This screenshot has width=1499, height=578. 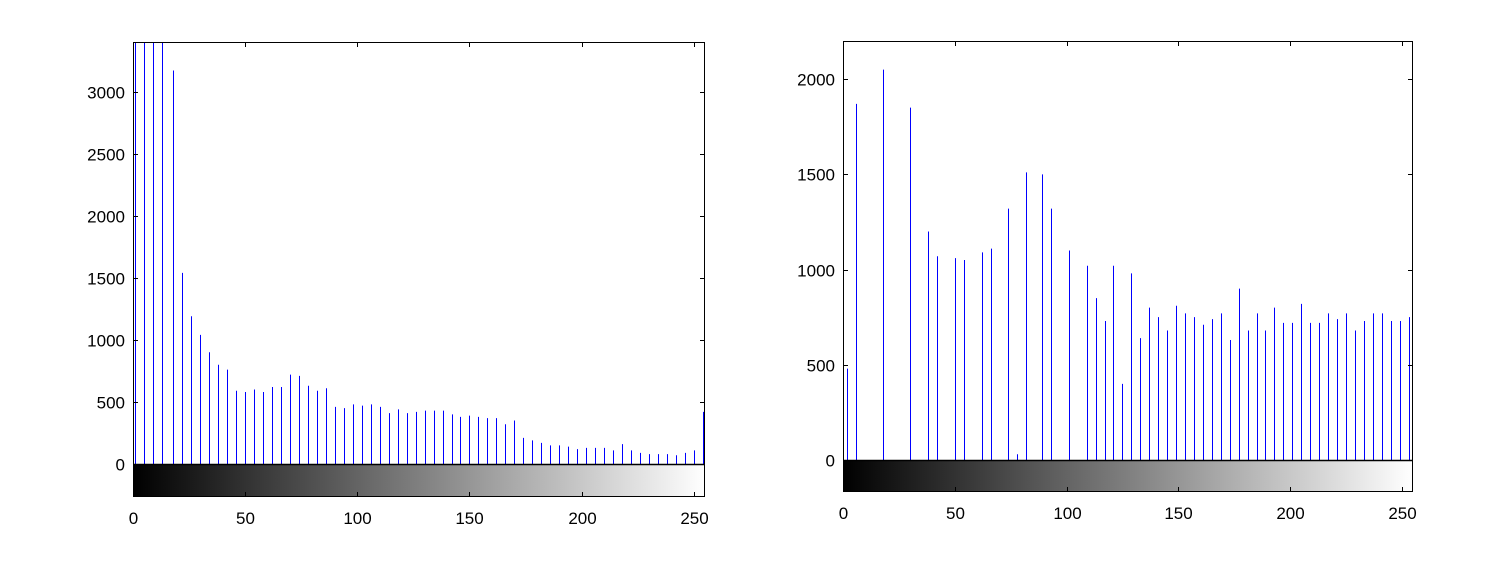 I want to click on right-xtick-label: 0, so click(x=843, y=513).